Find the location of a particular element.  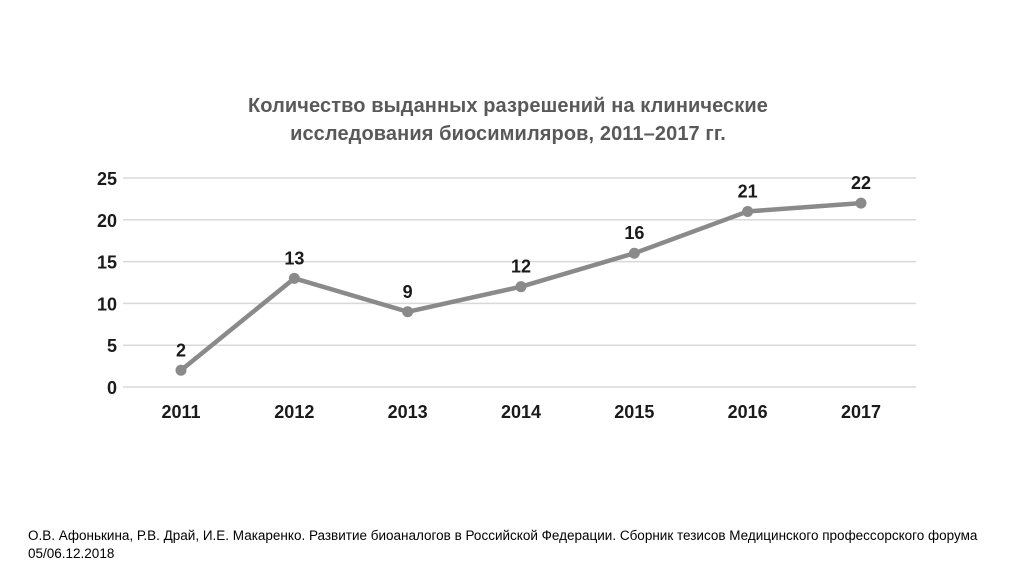

data-point-label: 22 is located at coordinates (861, 183).